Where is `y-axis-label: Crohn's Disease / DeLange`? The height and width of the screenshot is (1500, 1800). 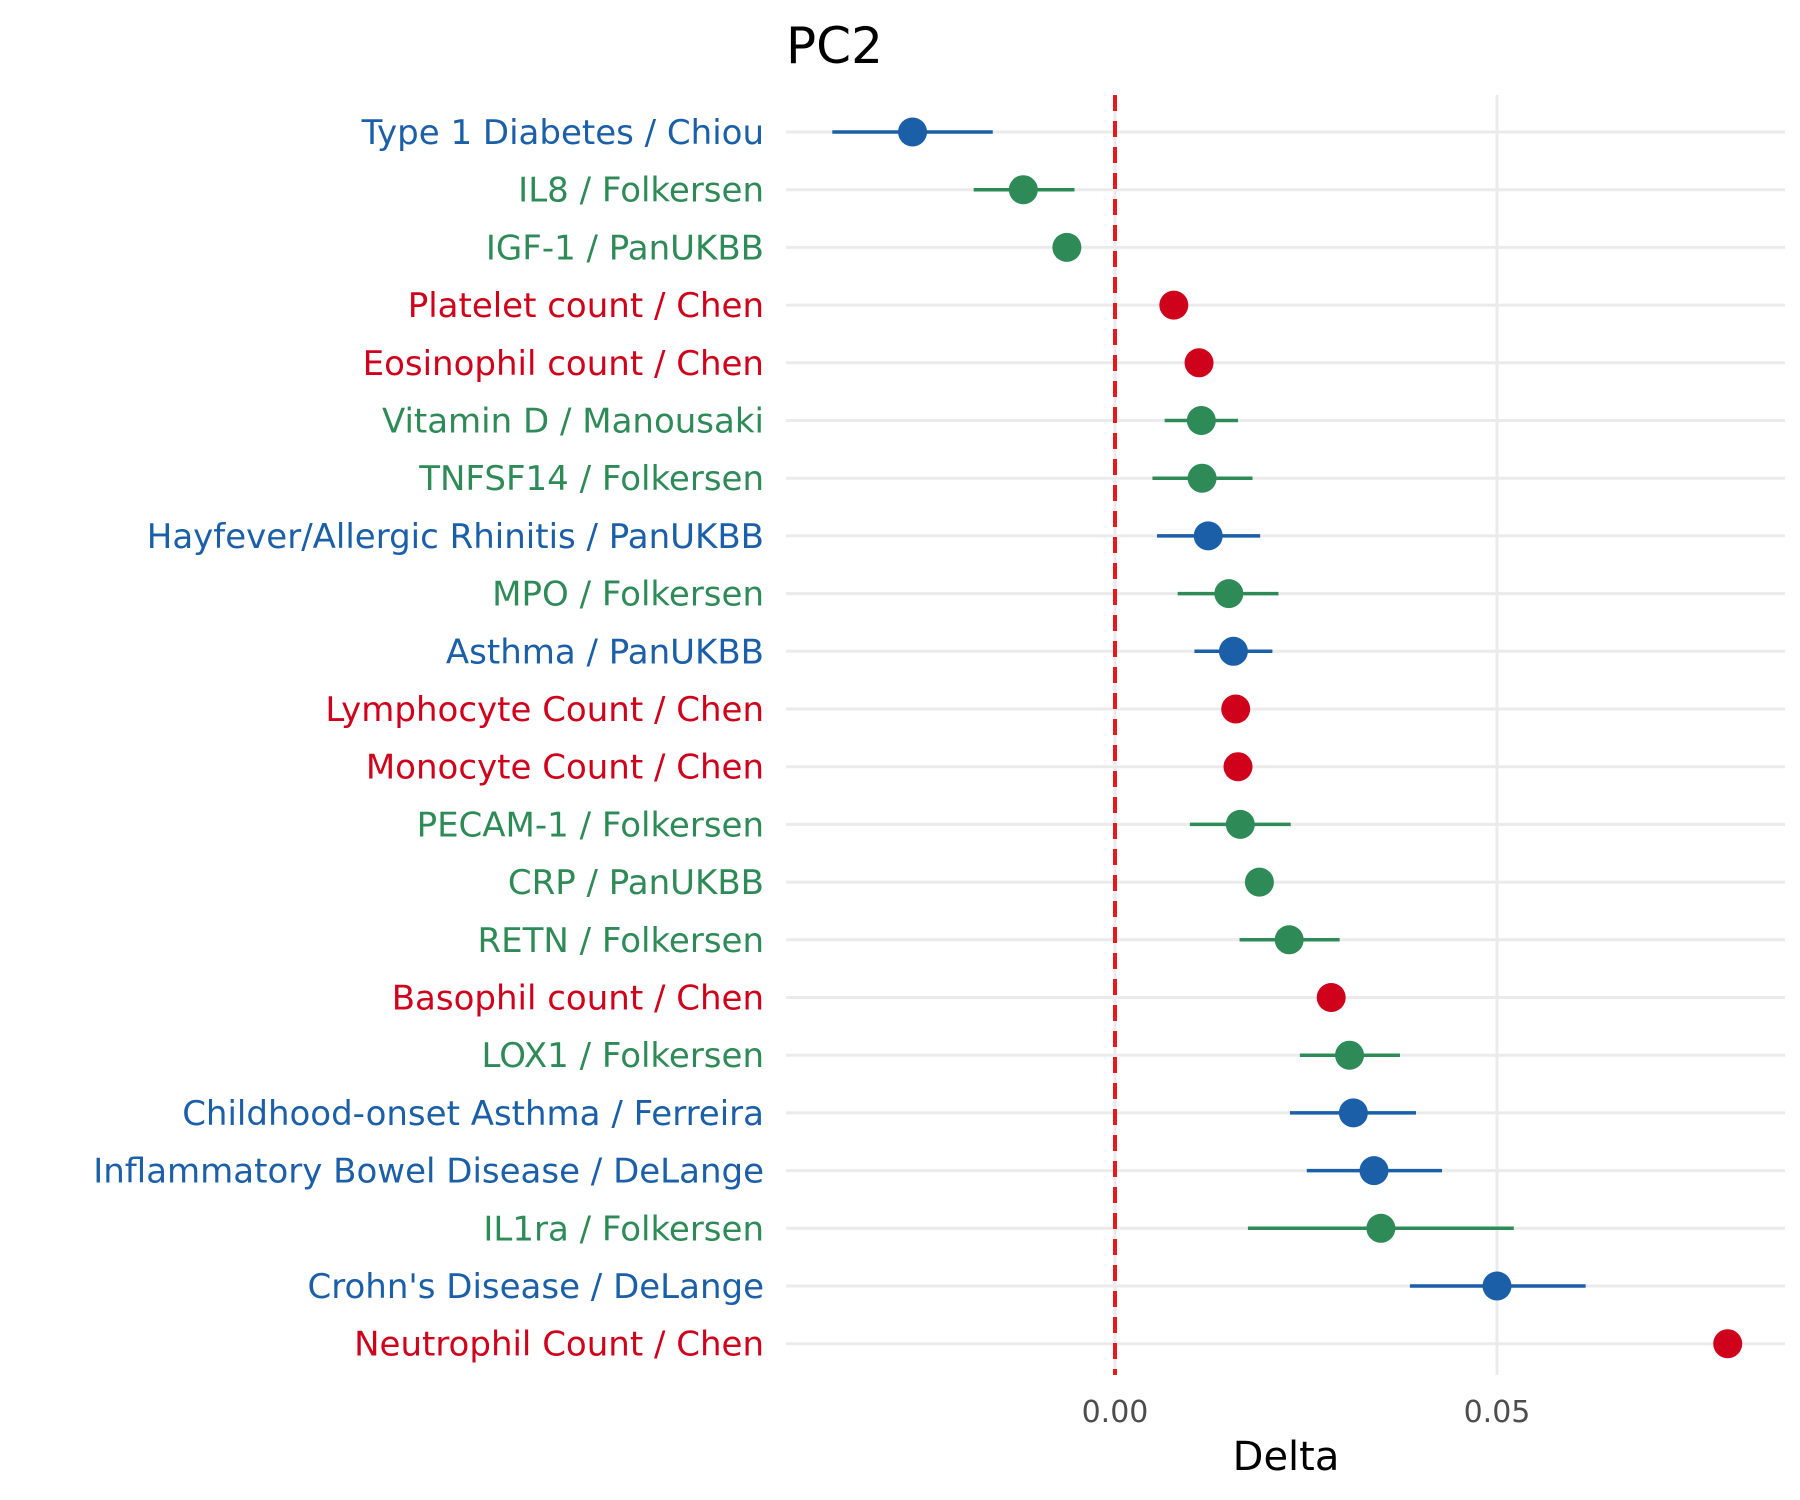 y-axis-label: Crohn's Disease / DeLange is located at coordinates (536, 1287).